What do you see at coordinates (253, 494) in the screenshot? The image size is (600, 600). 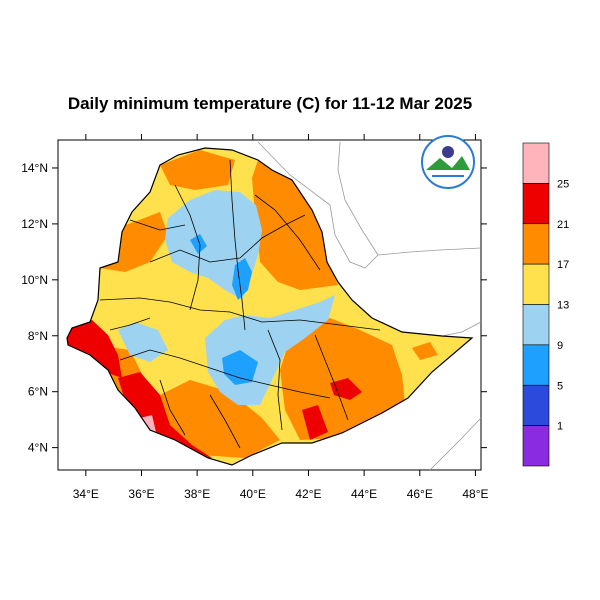 I see `x-tick-label: 40°E` at bounding box center [253, 494].